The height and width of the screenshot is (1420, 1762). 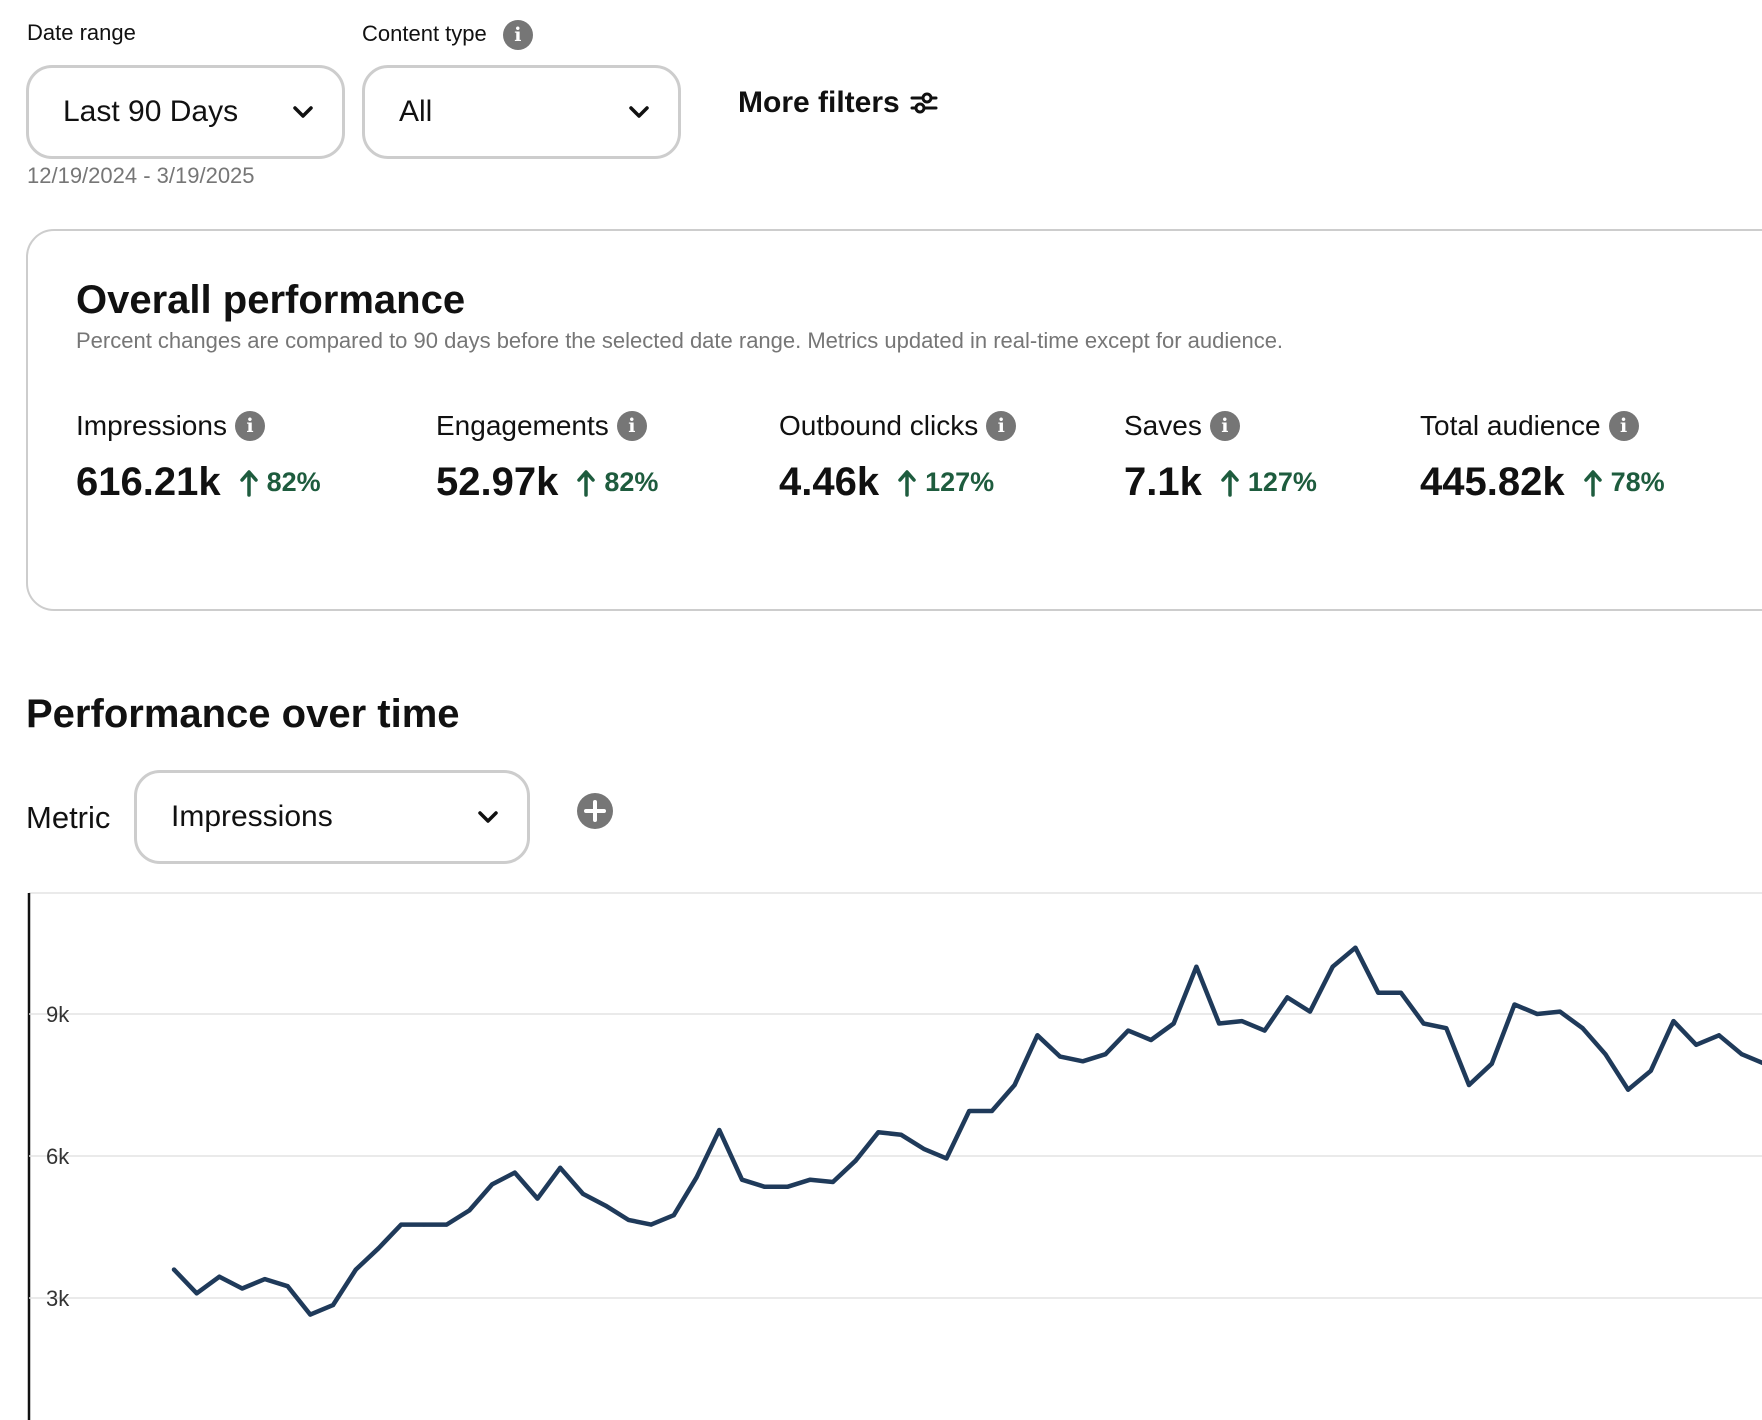 I want to click on y-tick-label: 6k, so click(x=58, y=1156).